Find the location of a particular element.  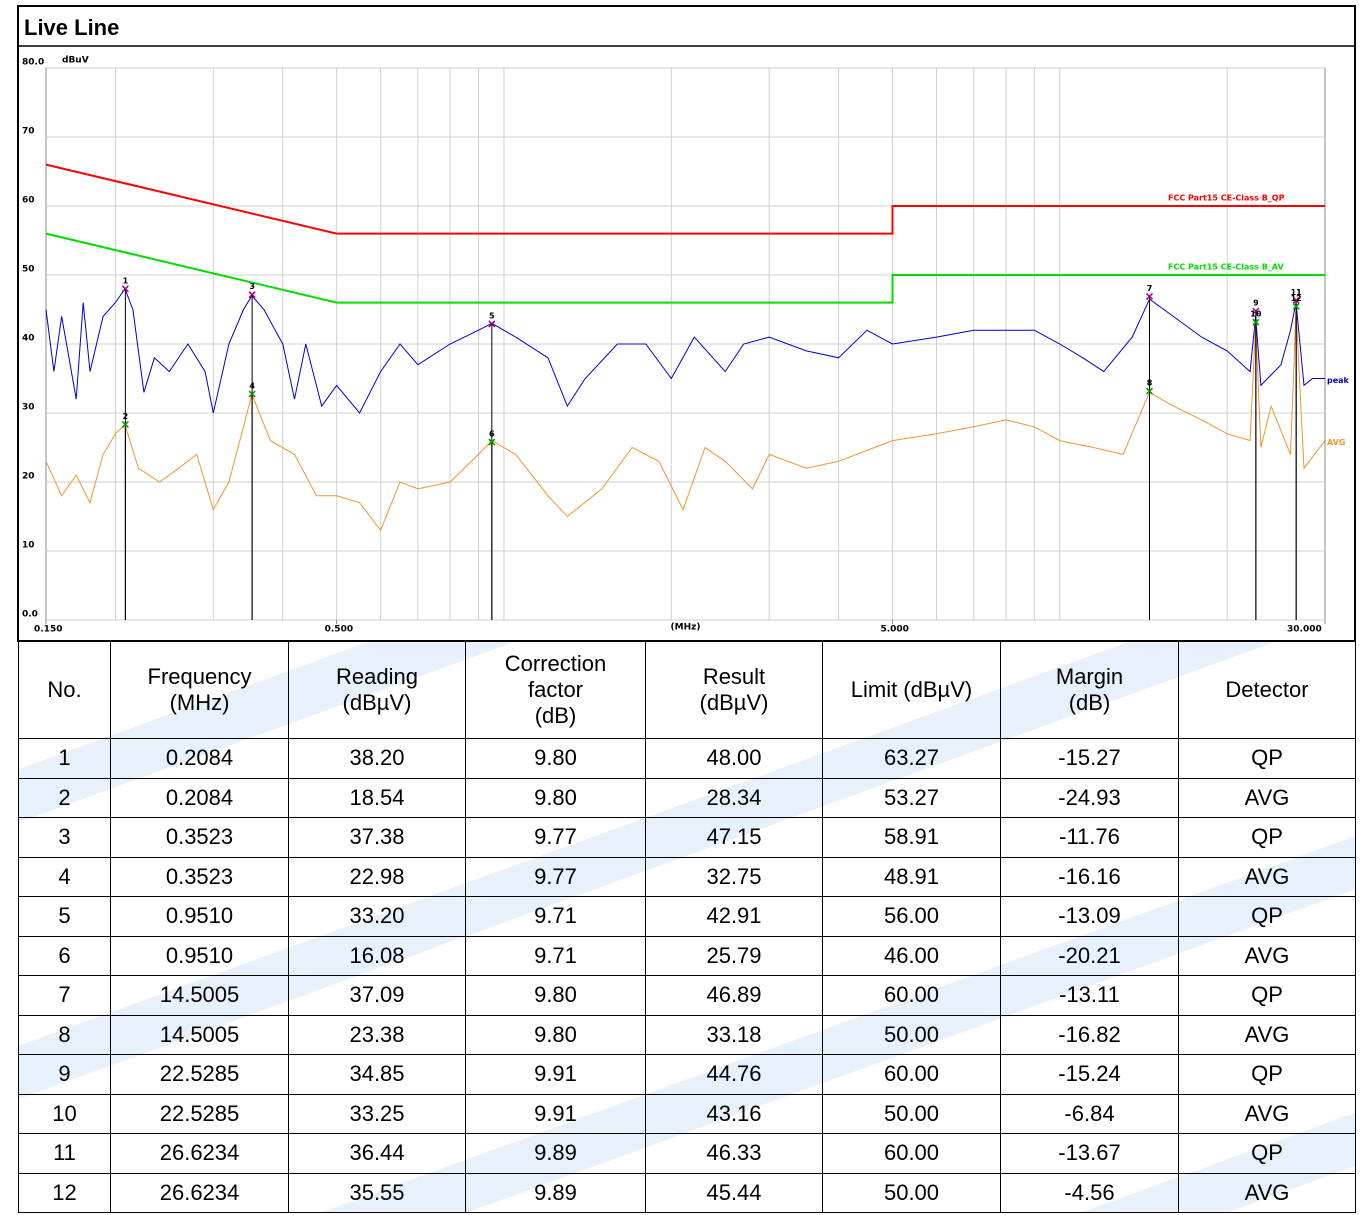

cell: 1 is located at coordinates (64, 758).